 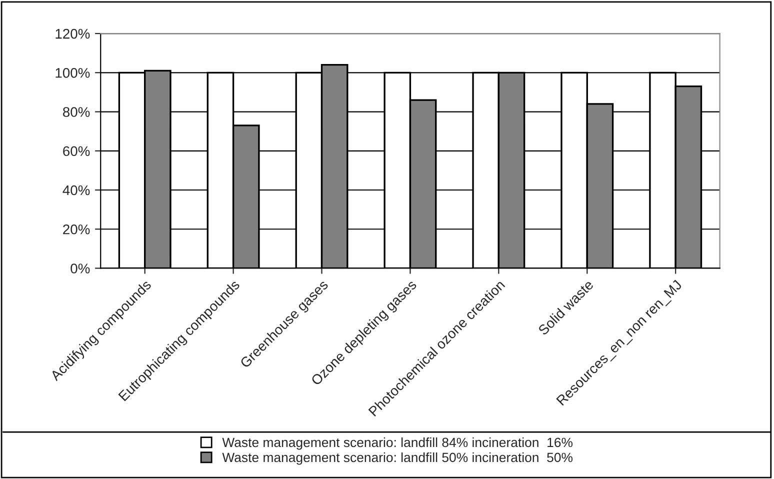 What do you see at coordinates (80, 269) in the screenshot?
I see `y-tick-label: 0%` at bounding box center [80, 269].